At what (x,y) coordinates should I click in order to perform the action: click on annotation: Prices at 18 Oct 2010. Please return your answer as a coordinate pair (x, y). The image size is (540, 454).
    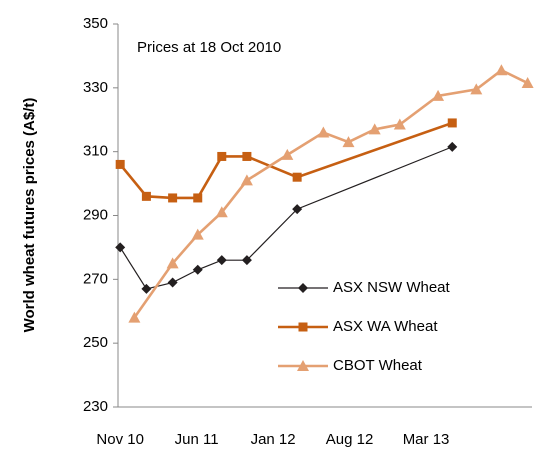
    Looking at the image, I should click on (209, 47).